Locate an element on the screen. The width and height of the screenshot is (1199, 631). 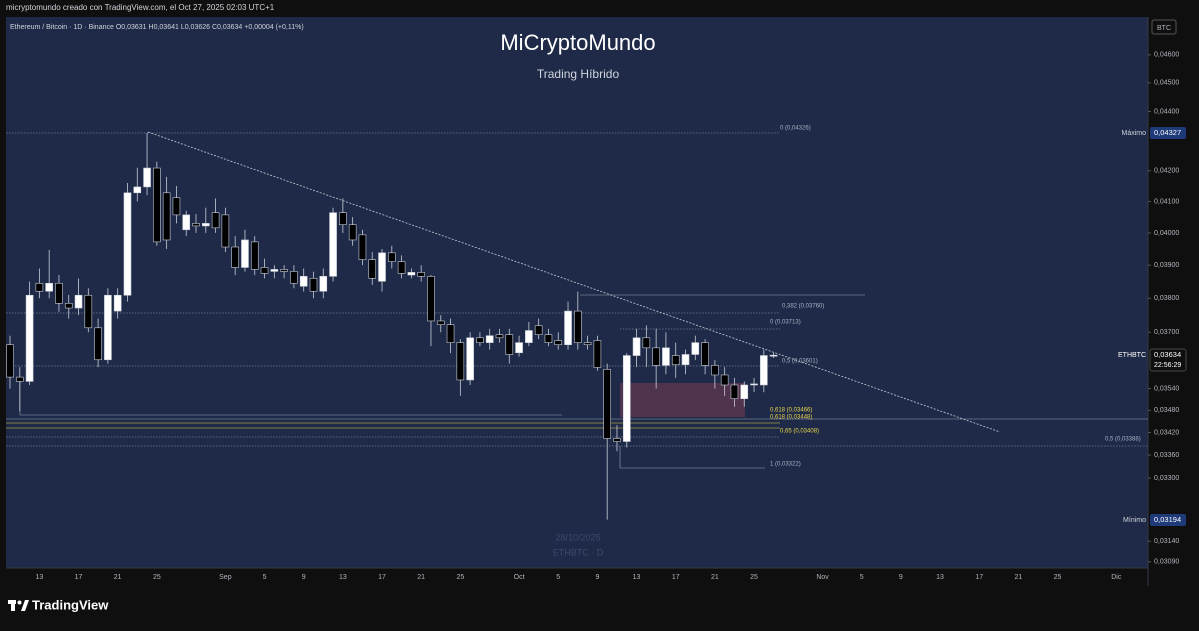
high-value: 0,04327 is located at coordinates (1167, 132).